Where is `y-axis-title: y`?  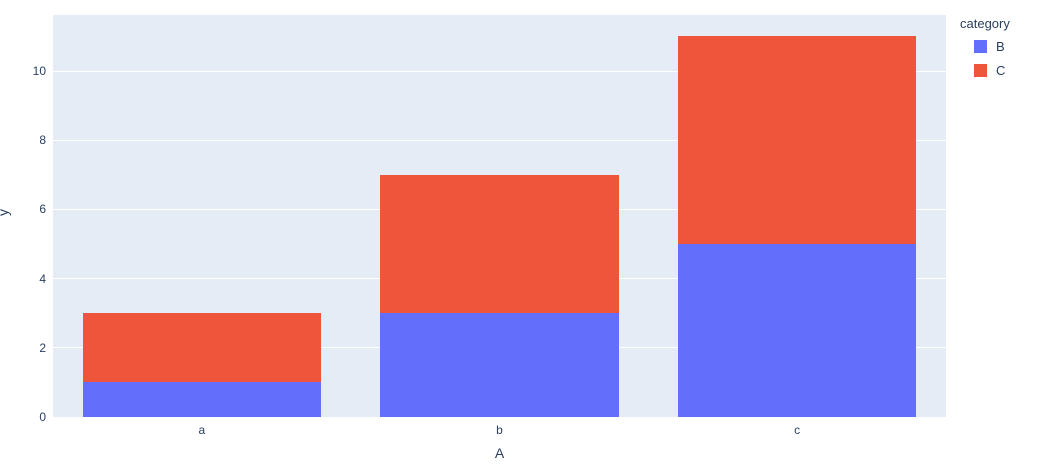 y-axis-title: y is located at coordinates (5, 212).